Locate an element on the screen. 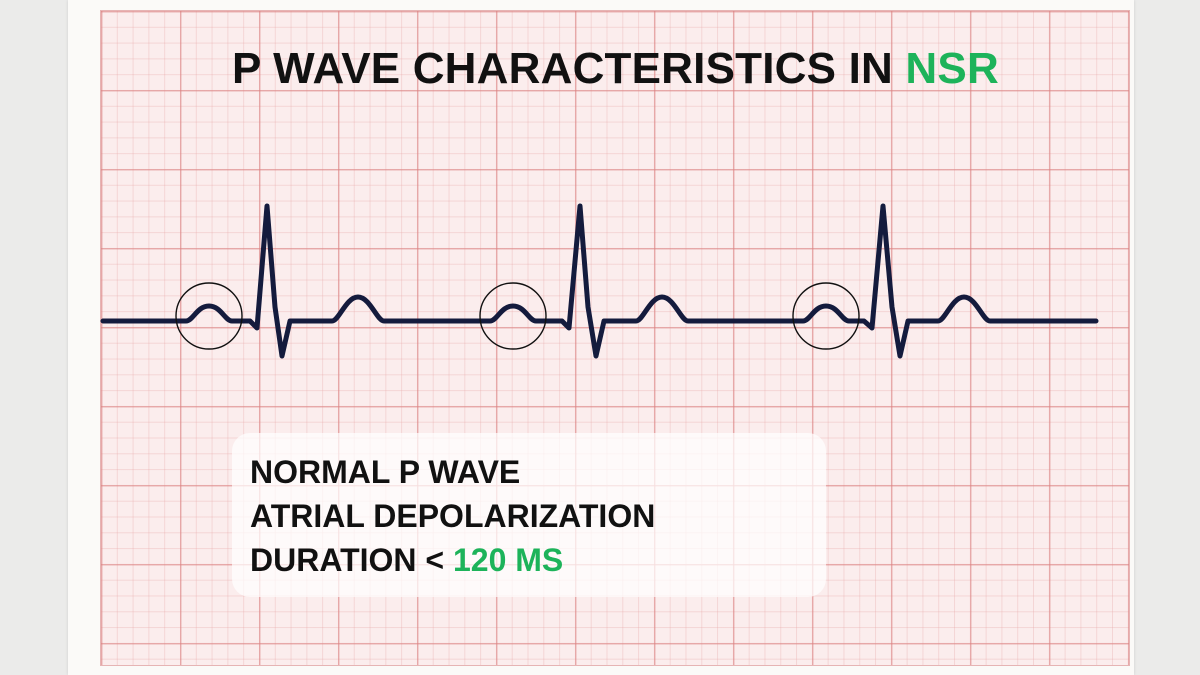 This screenshot has width=1200, height=675. page-title: P WAVE CHARACTERISTICS IN NSR is located at coordinates (615, 69).